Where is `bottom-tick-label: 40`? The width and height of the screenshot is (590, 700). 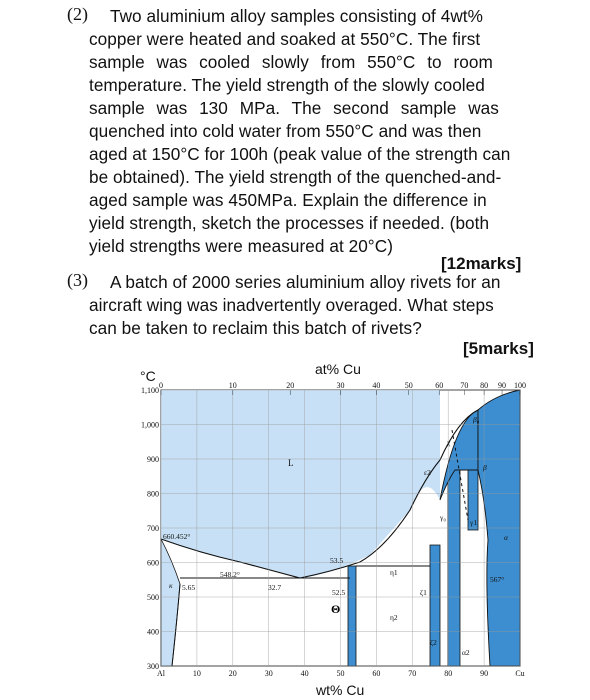 bottom-tick-label: 40 is located at coordinates (305, 673).